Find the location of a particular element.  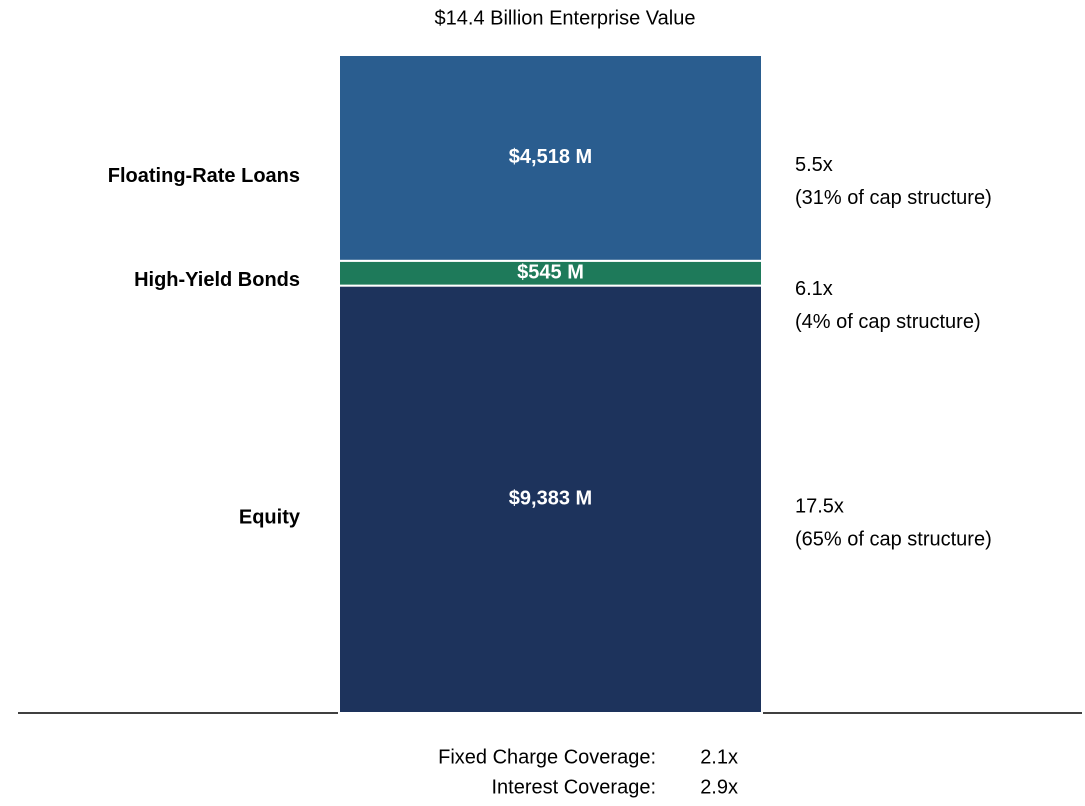

multiple-label: 6.1x is located at coordinates (814, 289).